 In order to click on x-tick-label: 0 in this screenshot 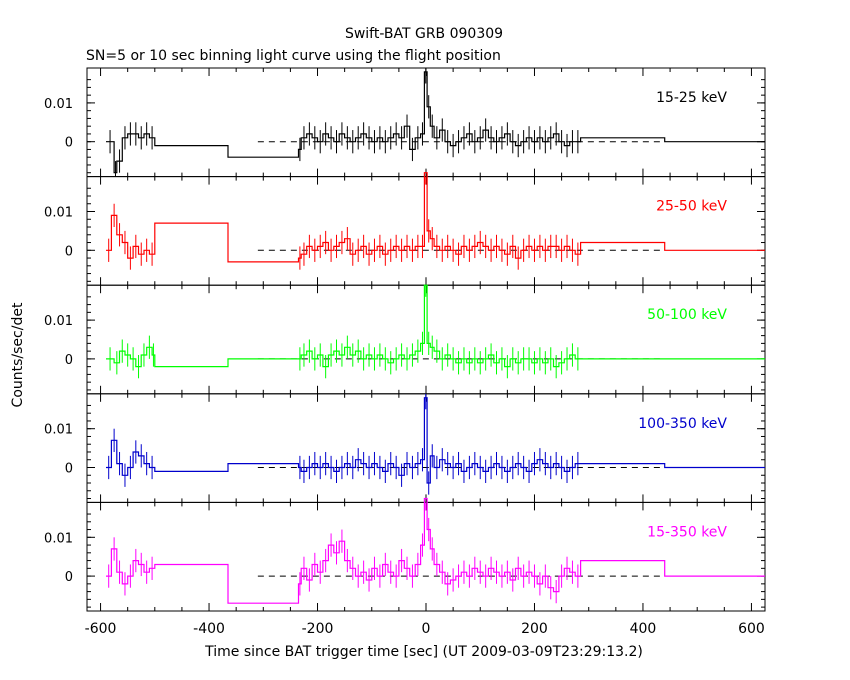, I will do `click(426, 629)`.